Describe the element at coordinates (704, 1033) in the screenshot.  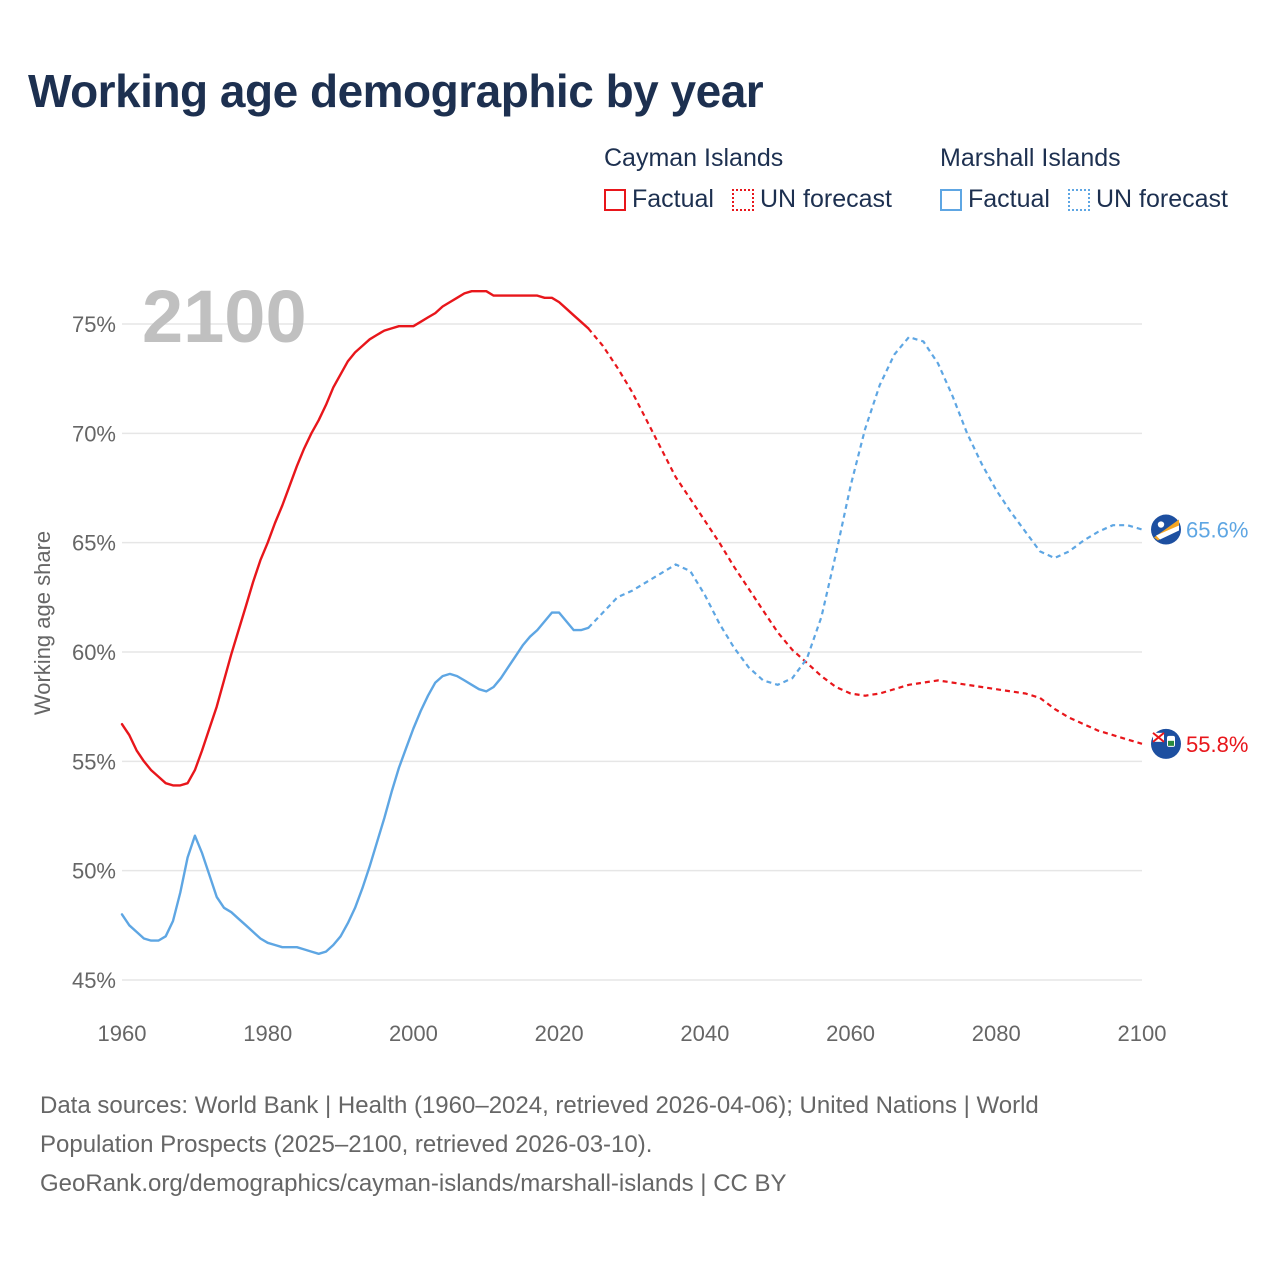
I see `x-tick-label: 2040` at that location.